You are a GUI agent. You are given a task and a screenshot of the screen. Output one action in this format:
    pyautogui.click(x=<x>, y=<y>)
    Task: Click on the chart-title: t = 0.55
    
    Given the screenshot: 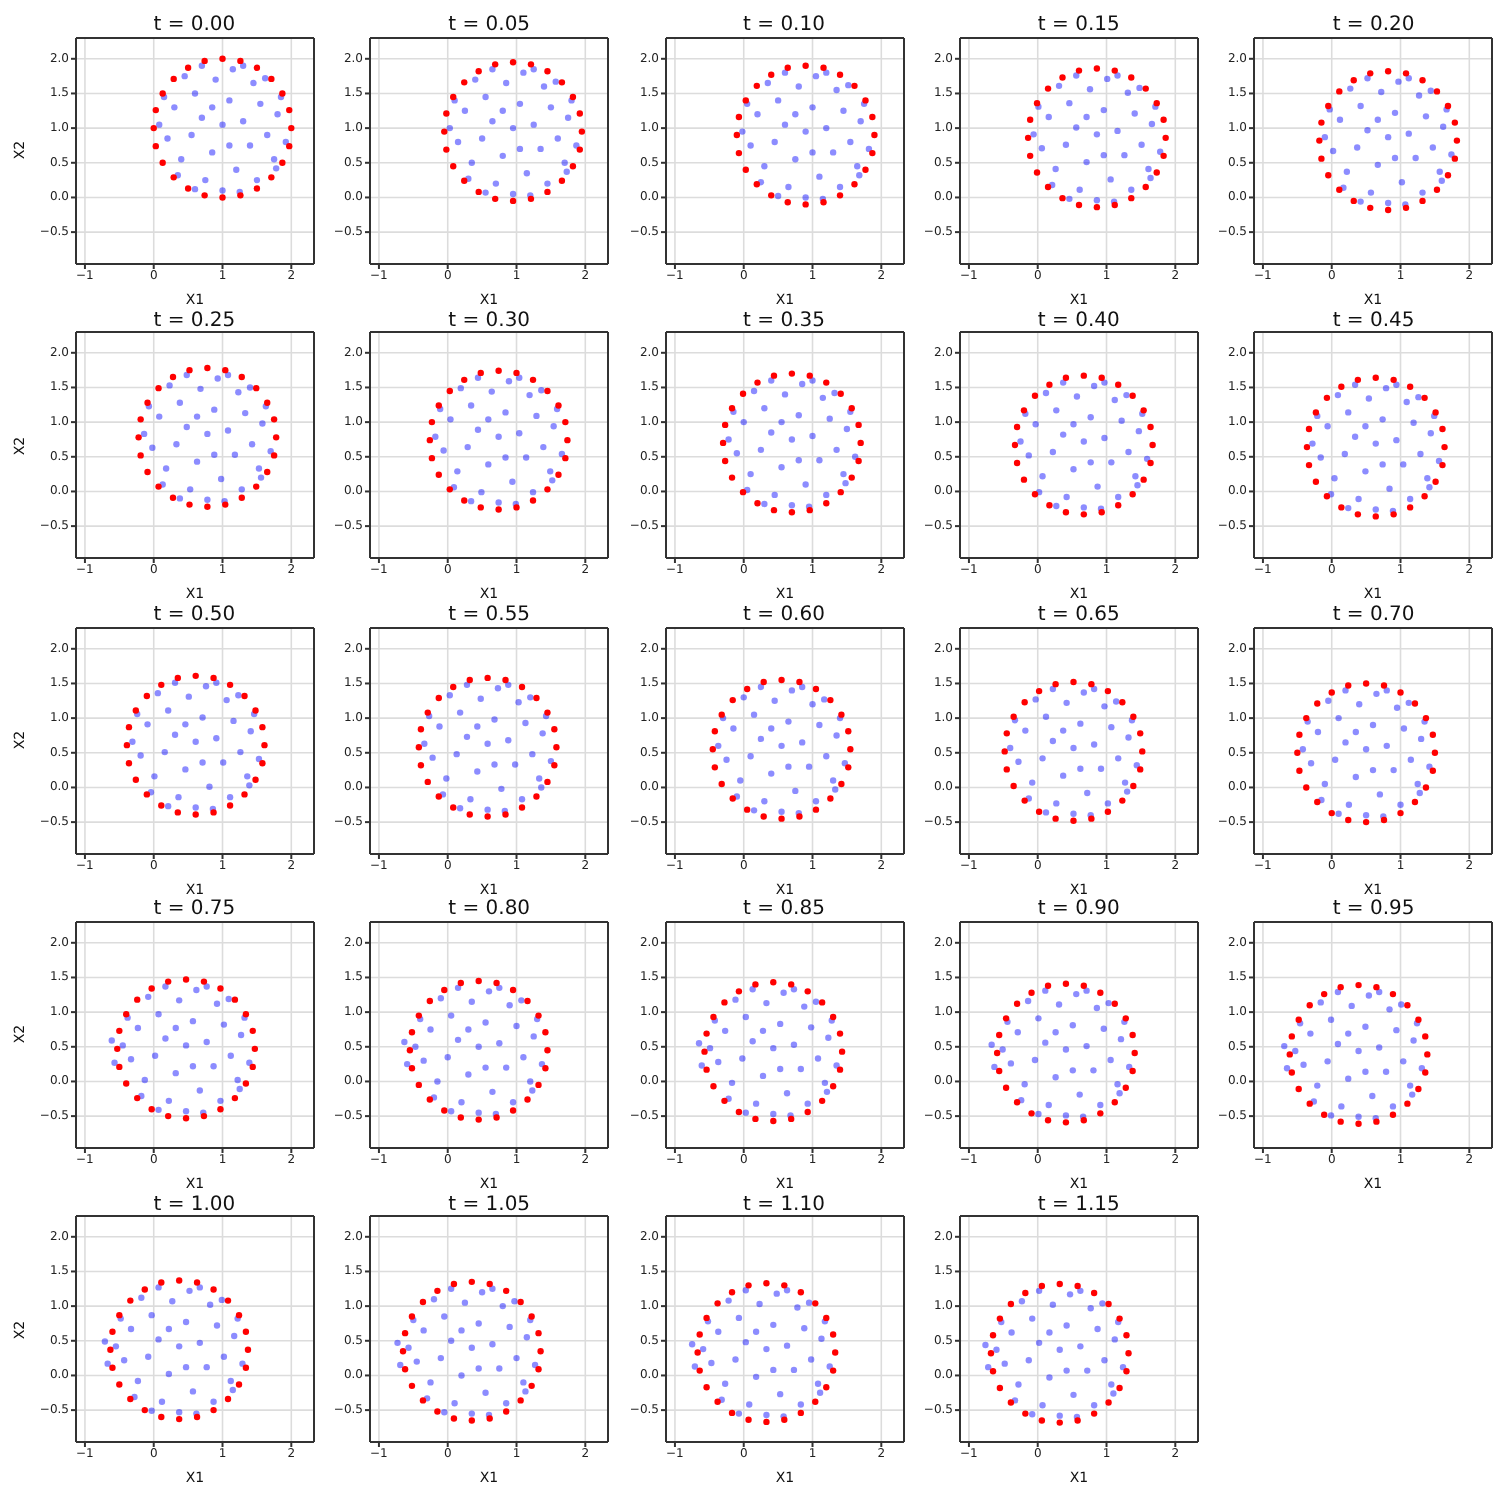 What is the action you would take?
    pyautogui.click(x=489, y=616)
    